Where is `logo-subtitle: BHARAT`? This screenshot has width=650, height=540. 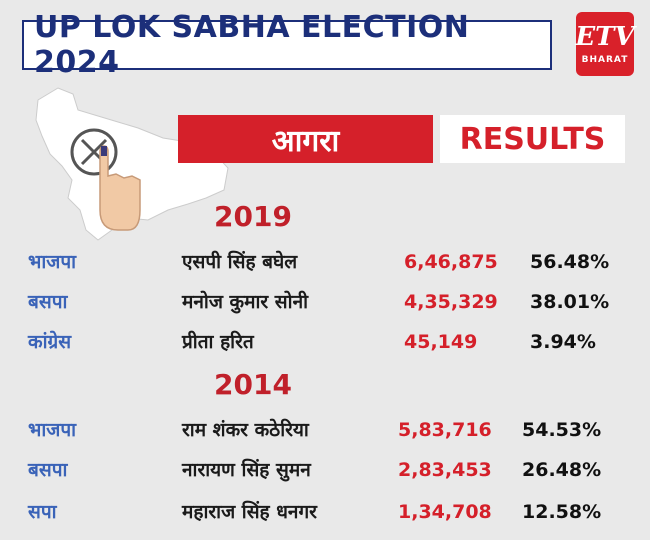 logo-subtitle: BHARAT is located at coordinates (605, 60).